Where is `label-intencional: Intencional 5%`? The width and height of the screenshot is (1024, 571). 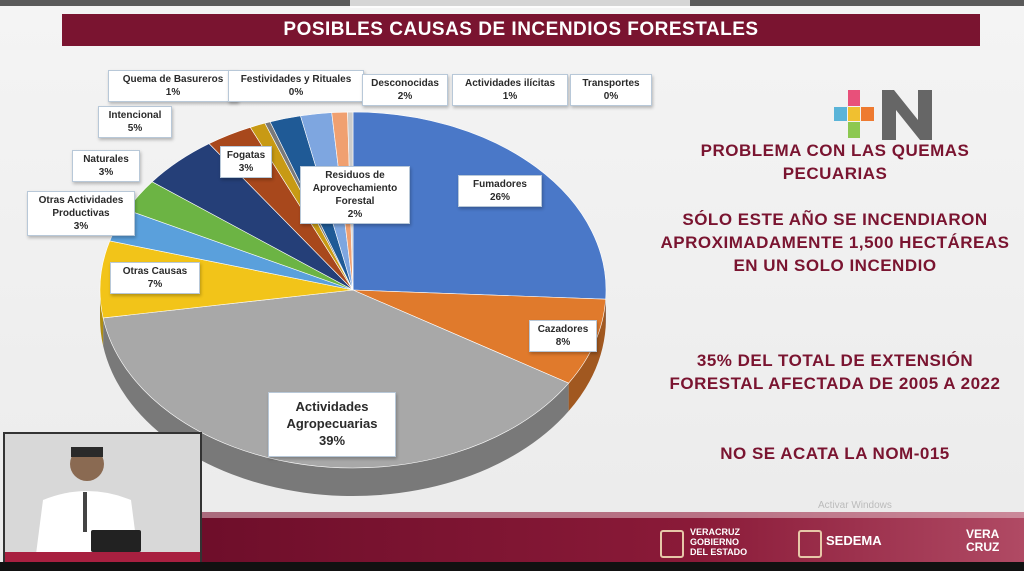
label-intencional: Intencional 5% is located at coordinates (135, 122).